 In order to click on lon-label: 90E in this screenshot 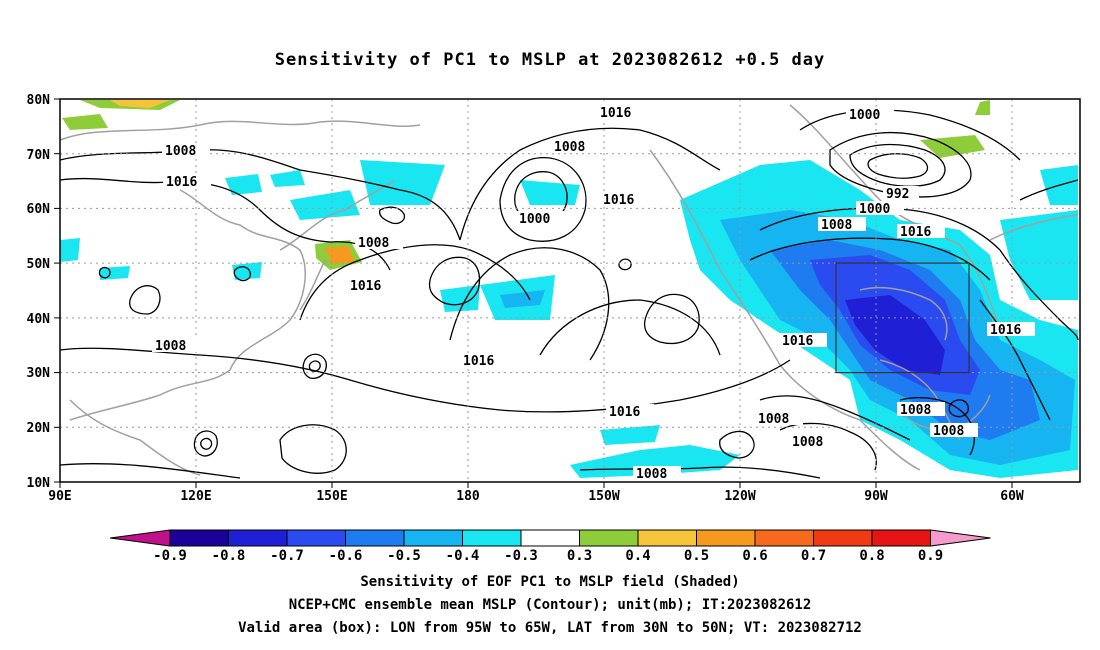, I will do `click(59, 496)`.